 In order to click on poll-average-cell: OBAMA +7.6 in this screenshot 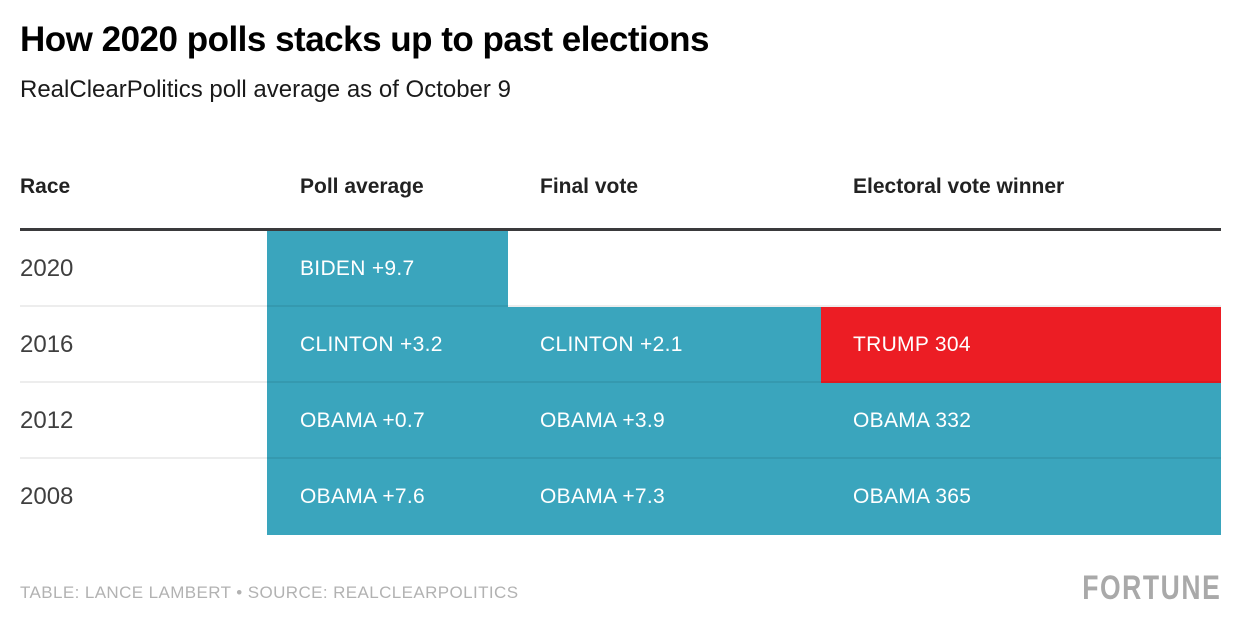, I will do `click(387, 497)`.